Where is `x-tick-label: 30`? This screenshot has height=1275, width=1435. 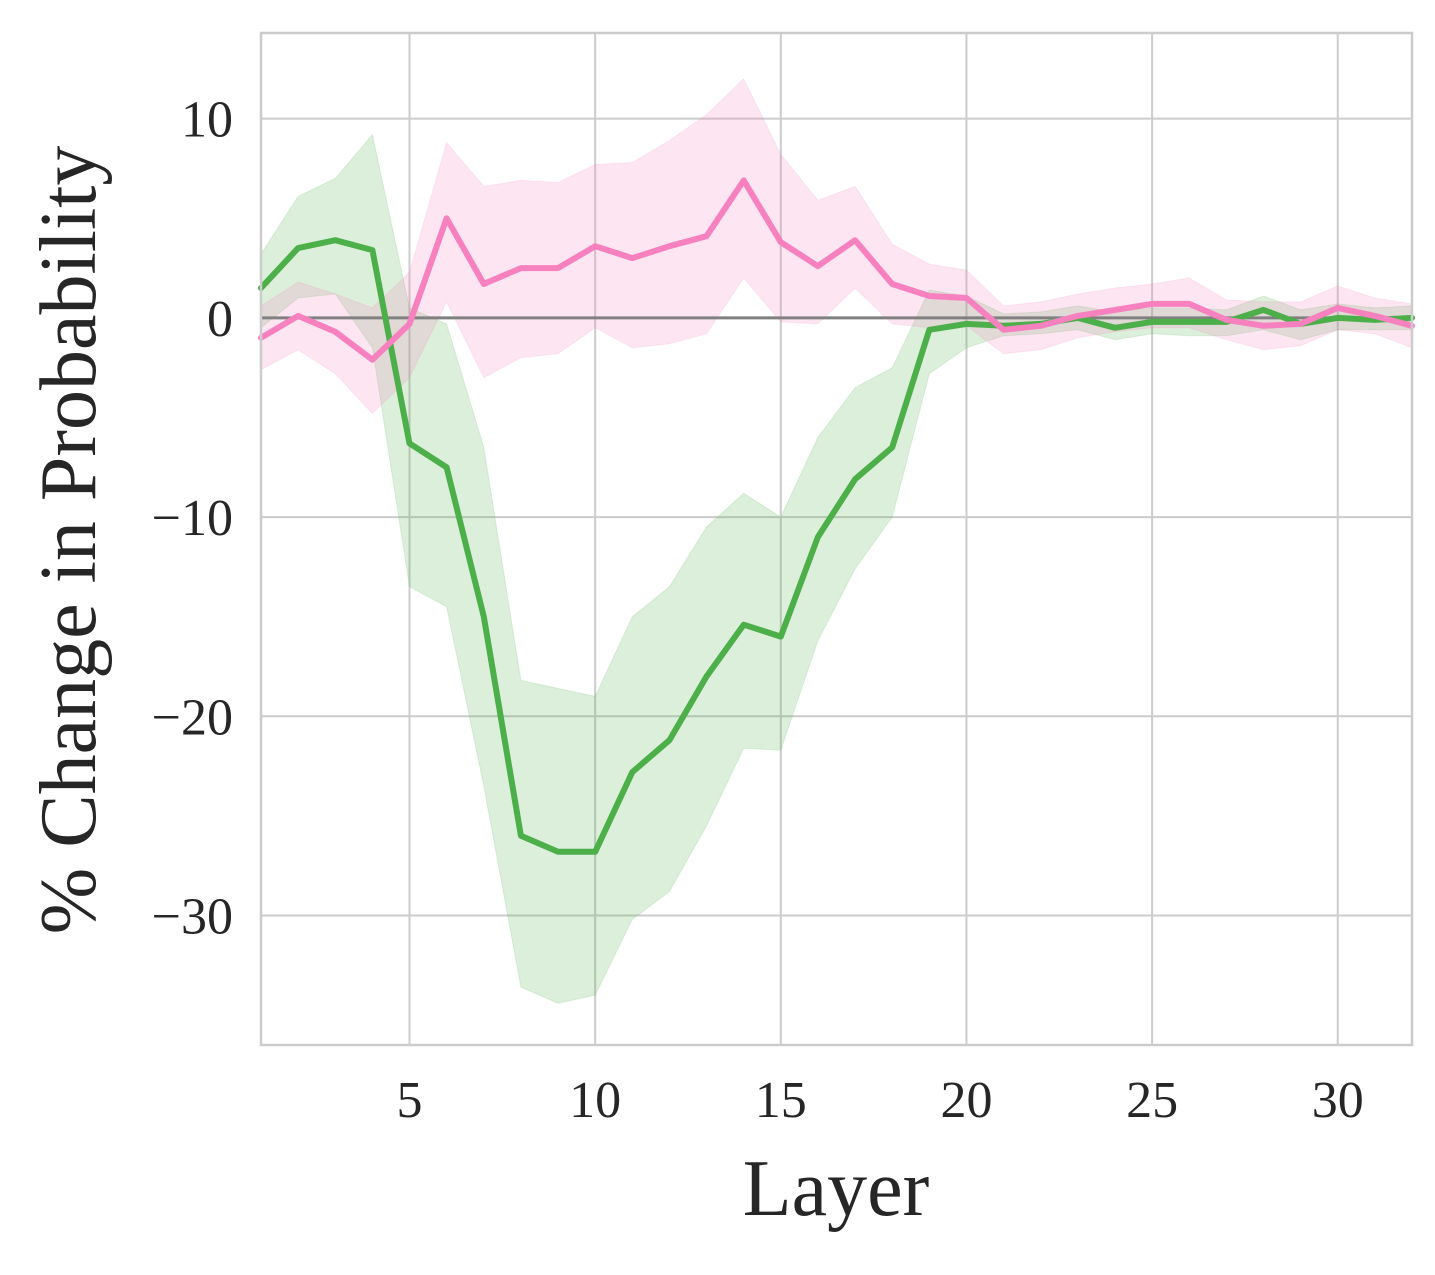
x-tick-label: 30 is located at coordinates (1338, 1100).